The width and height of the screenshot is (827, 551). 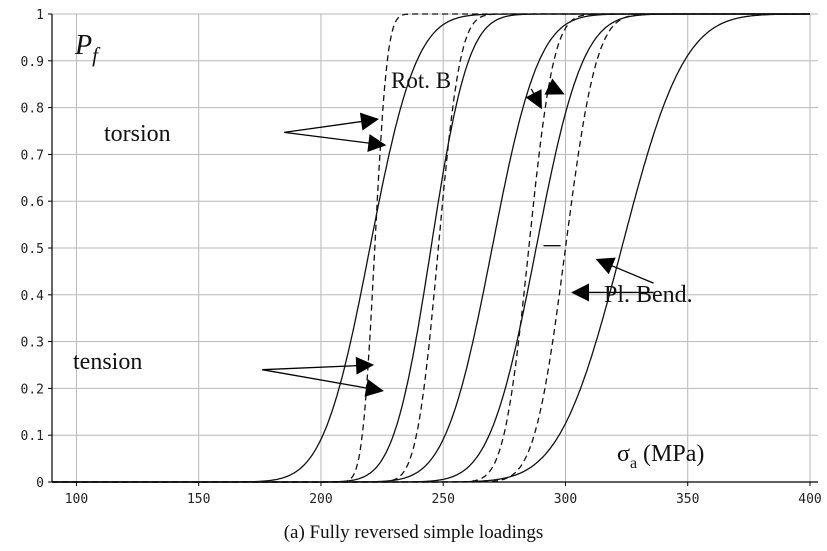 What do you see at coordinates (40, 483) in the screenshot?
I see `y-tick-label-0: 0` at bounding box center [40, 483].